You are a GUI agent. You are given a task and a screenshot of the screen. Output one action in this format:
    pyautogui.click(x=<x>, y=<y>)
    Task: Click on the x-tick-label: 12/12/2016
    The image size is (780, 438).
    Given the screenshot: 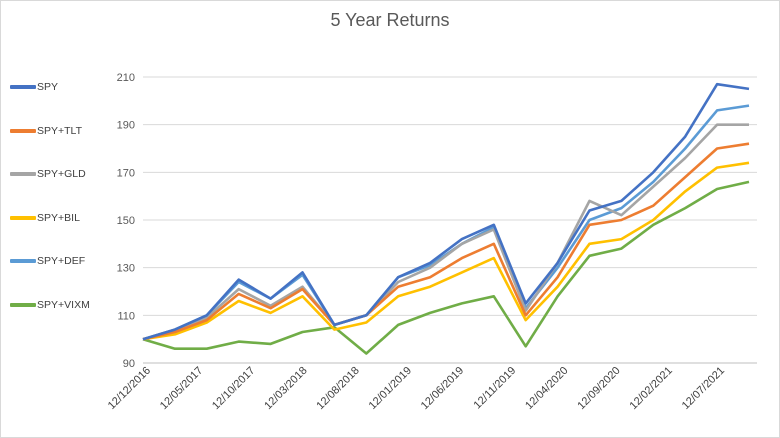 What is the action you would take?
    pyautogui.click(x=129, y=388)
    